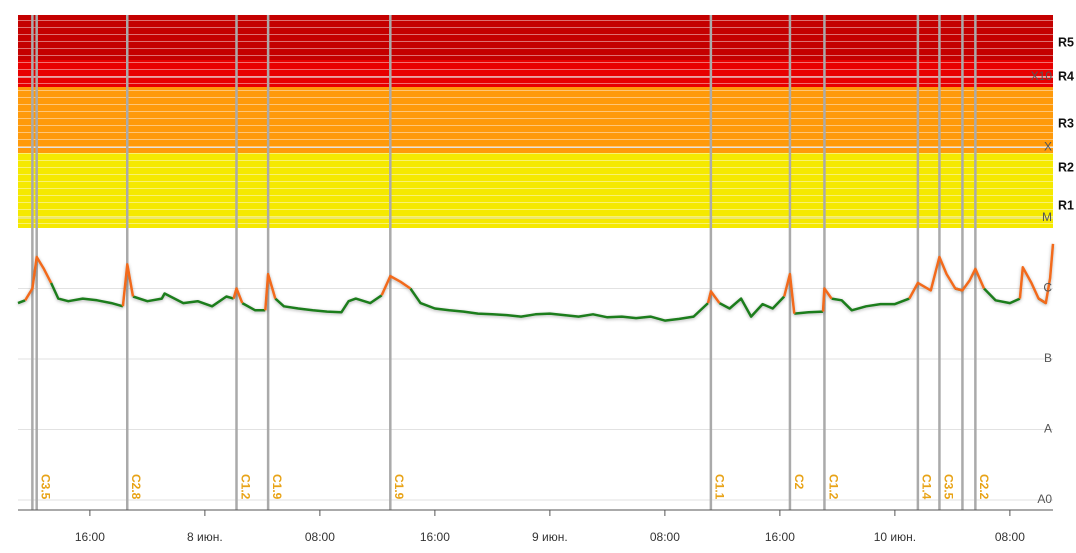 This screenshot has width=1076, height=553. I want to click on y-tick-label: C, so click(1047, 288).